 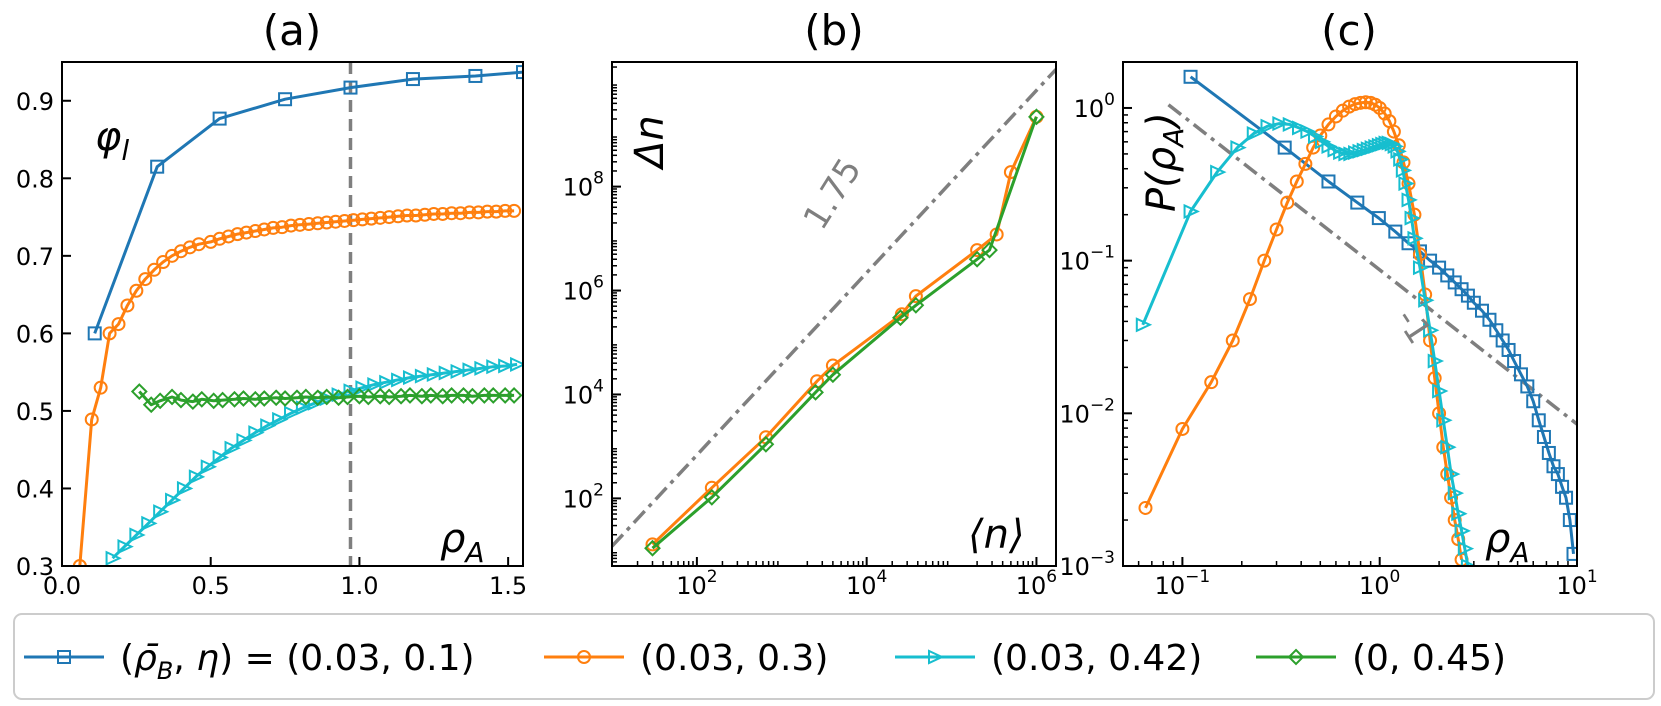 What do you see at coordinates (1507, 542) in the screenshot?
I see `panel-c-xlabel: ρA` at bounding box center [1507, 542].